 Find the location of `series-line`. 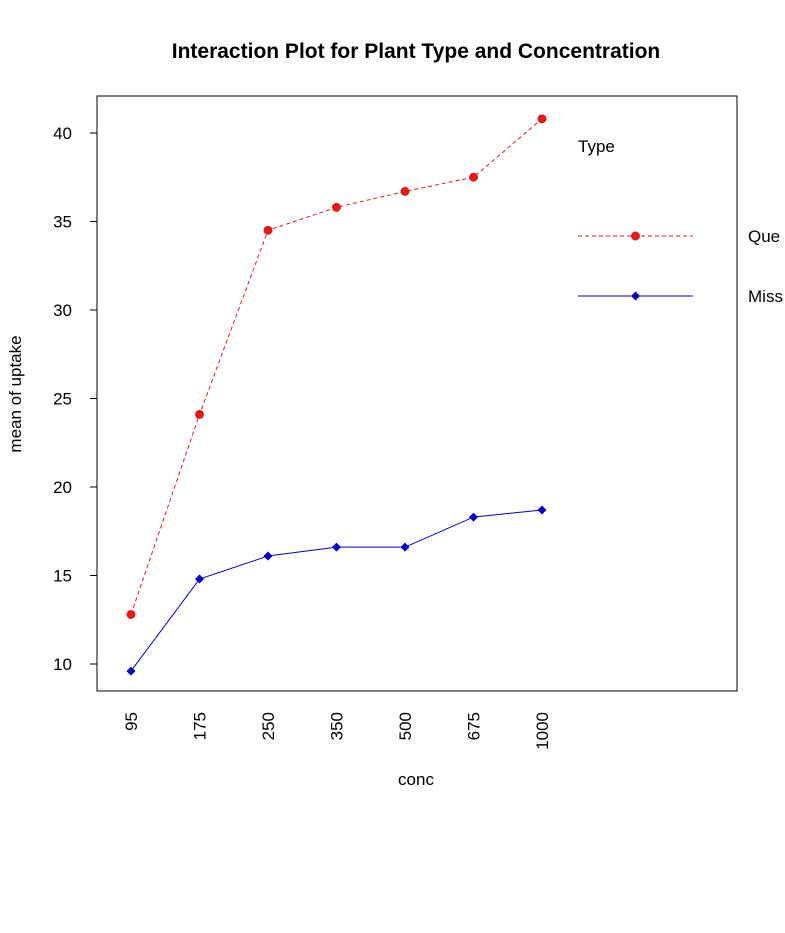

series-line is located at coordinates (336, 590).